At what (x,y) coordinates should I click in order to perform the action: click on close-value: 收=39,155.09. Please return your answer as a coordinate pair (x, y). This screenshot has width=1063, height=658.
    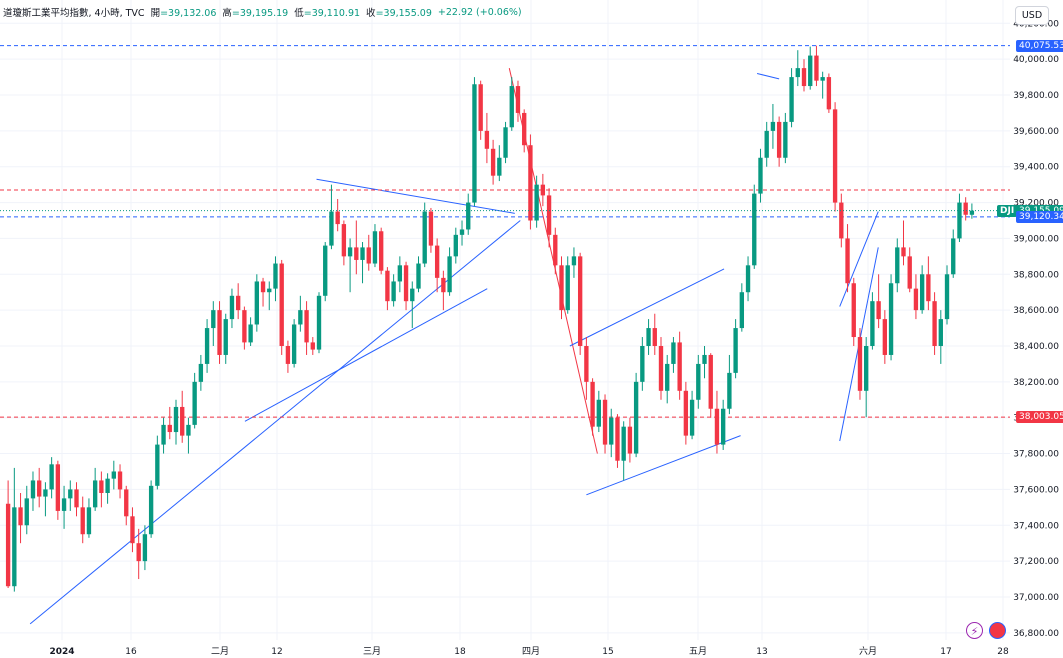
    Looking at the image, I should click on (399, 13).